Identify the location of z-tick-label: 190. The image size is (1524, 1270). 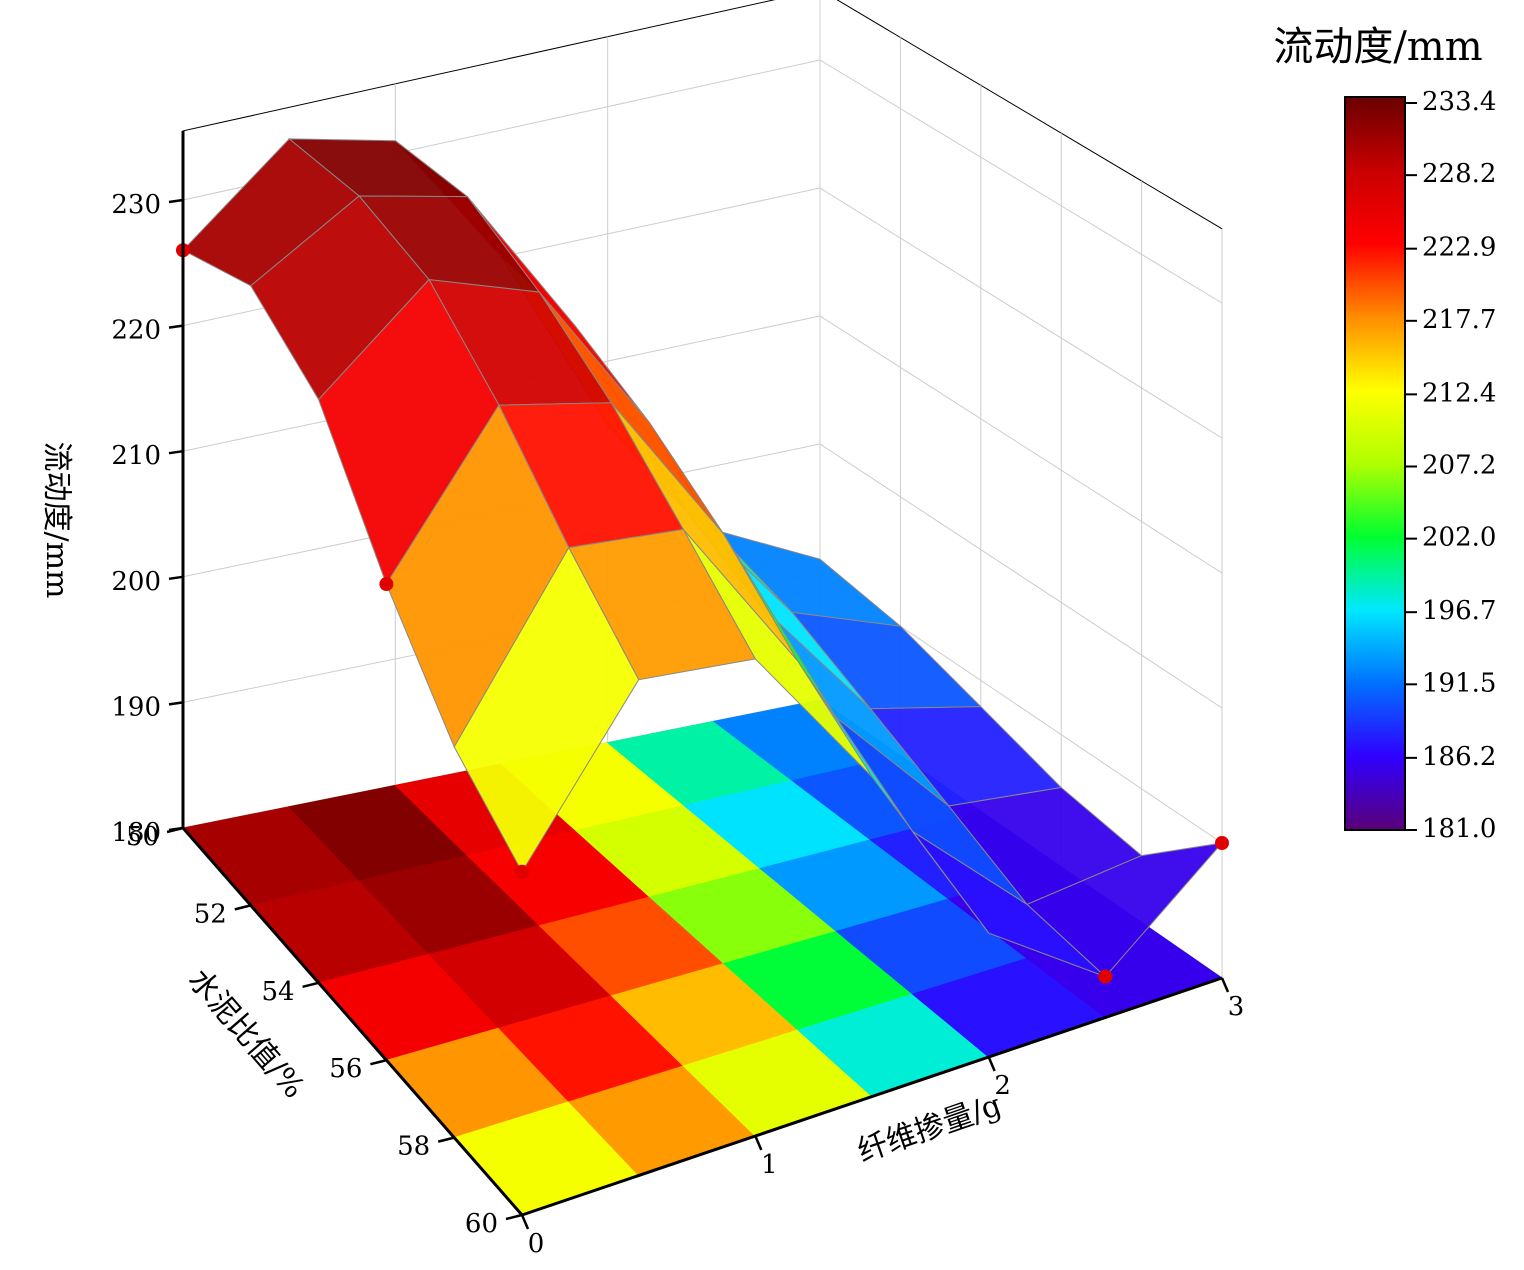
(136, 707).